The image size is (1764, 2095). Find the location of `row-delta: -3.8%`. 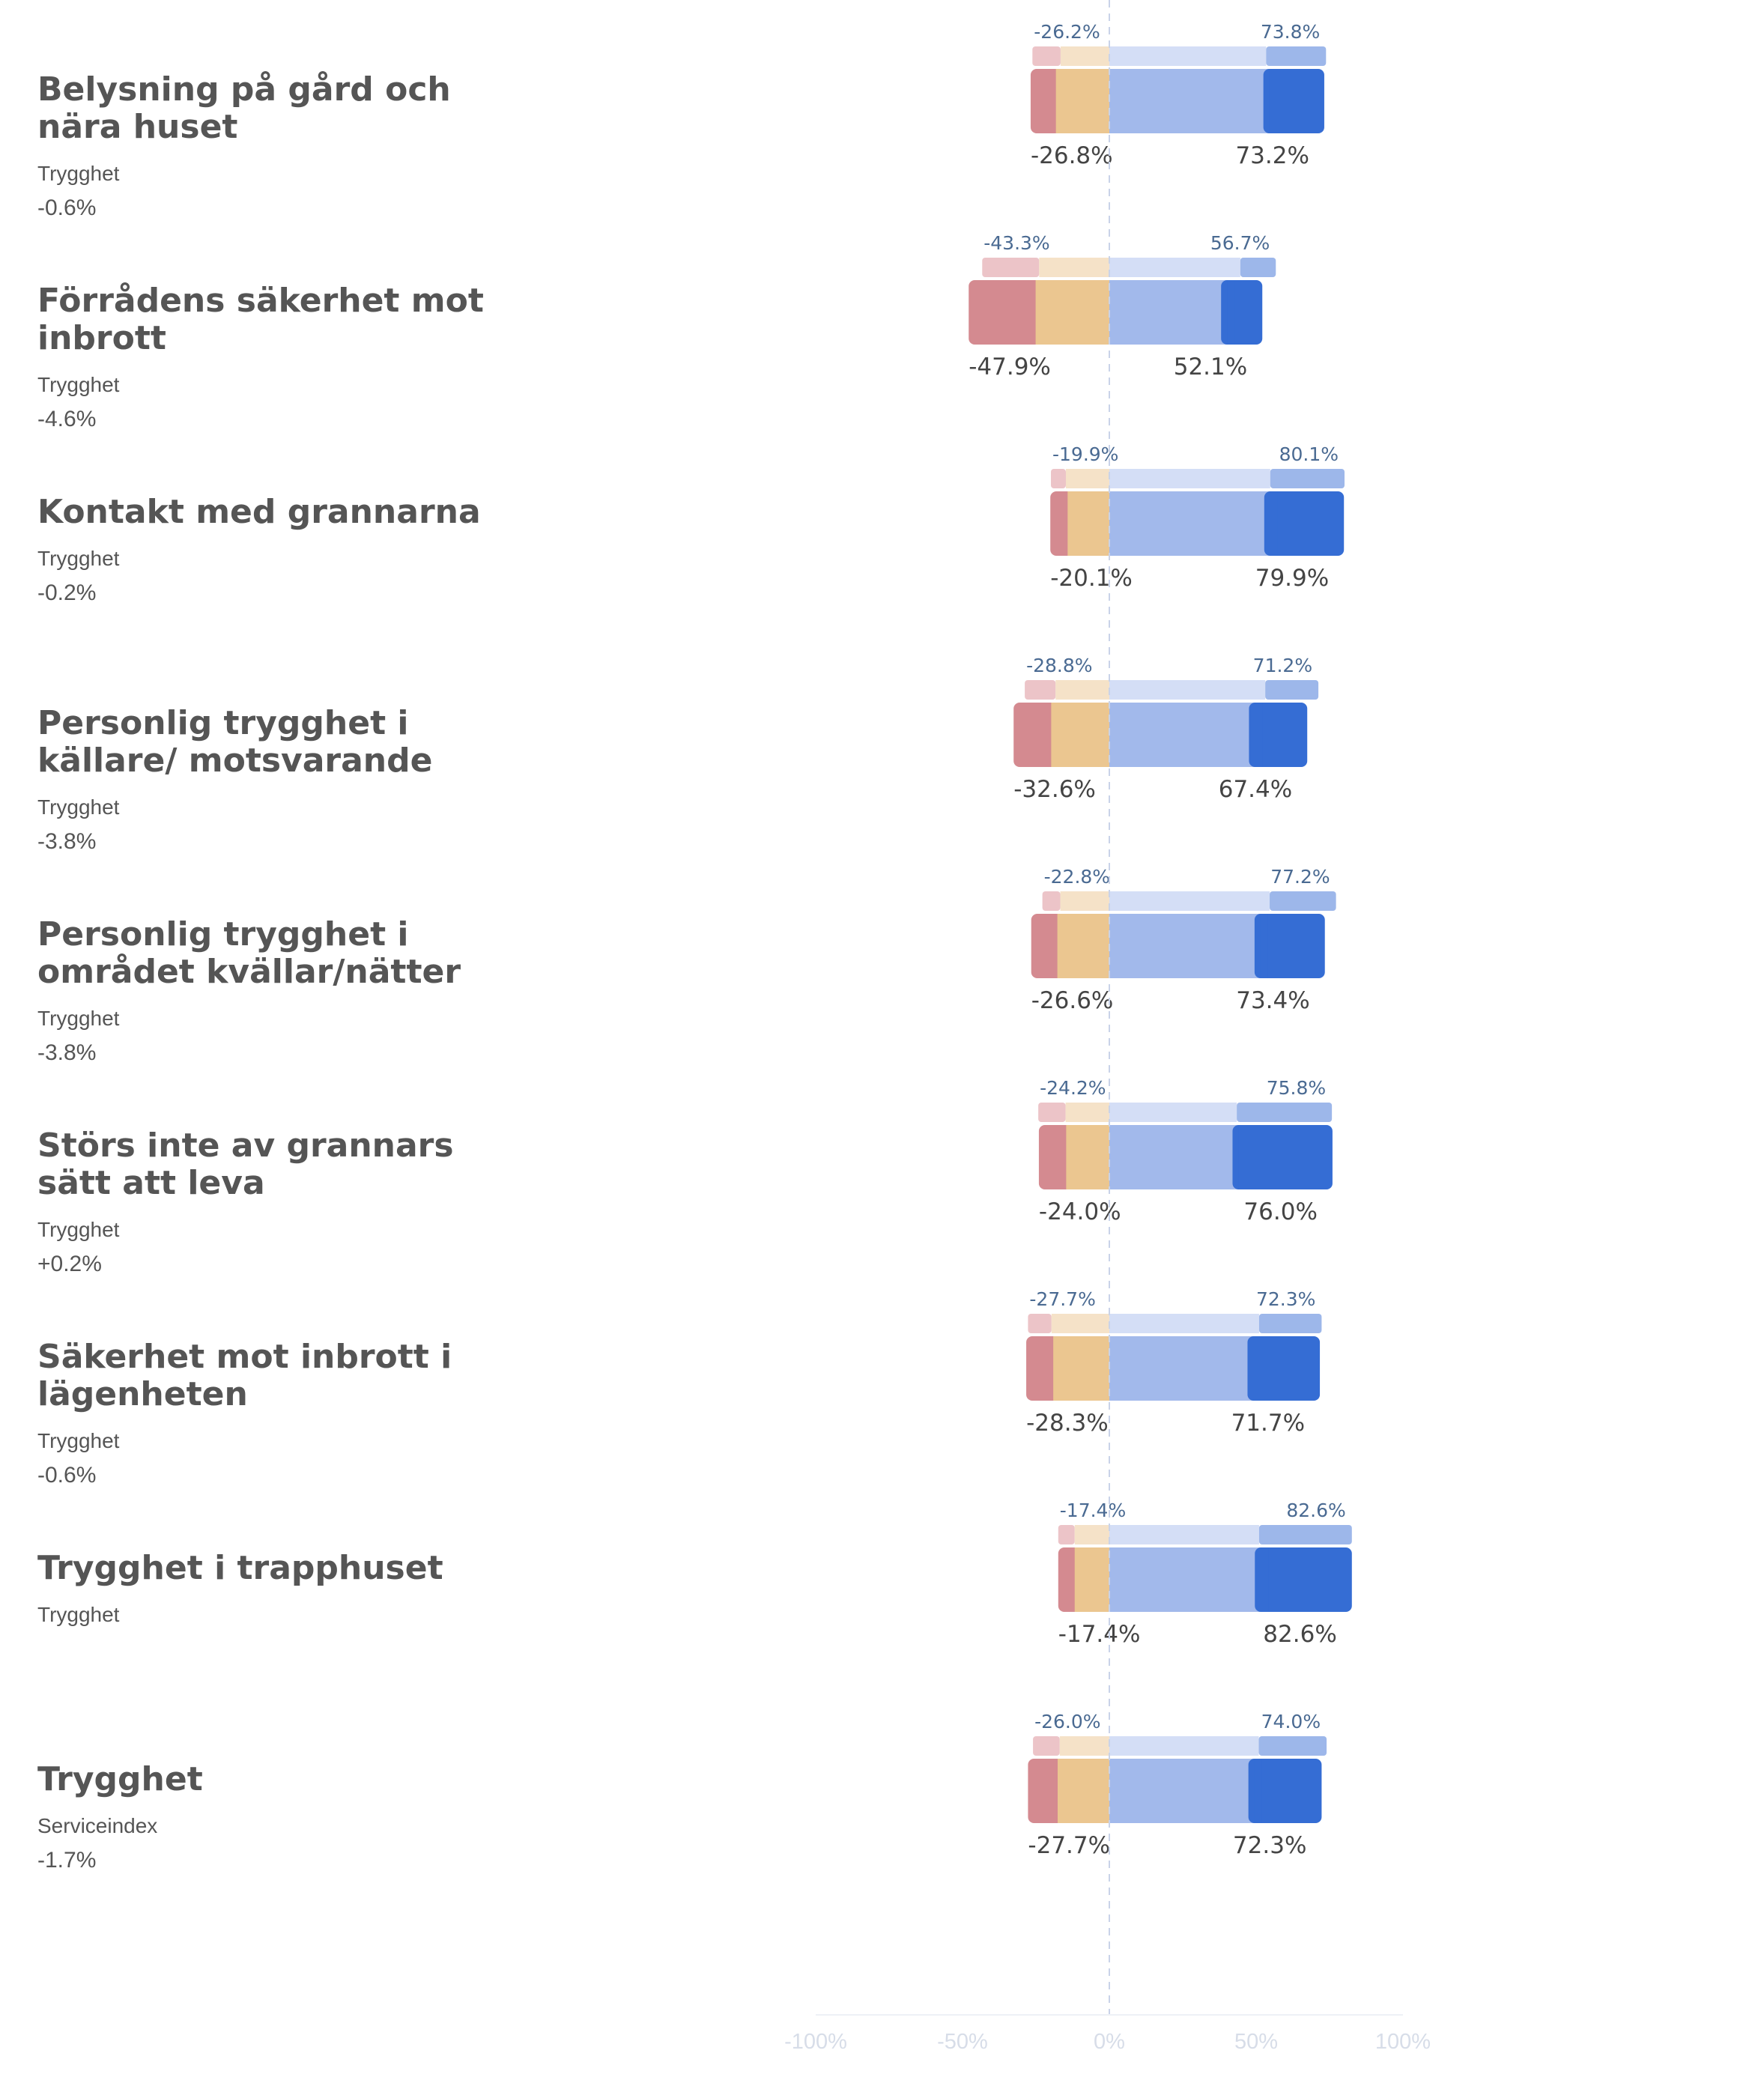

row-delta: -3.8% is located at coordinates (67, 1053).